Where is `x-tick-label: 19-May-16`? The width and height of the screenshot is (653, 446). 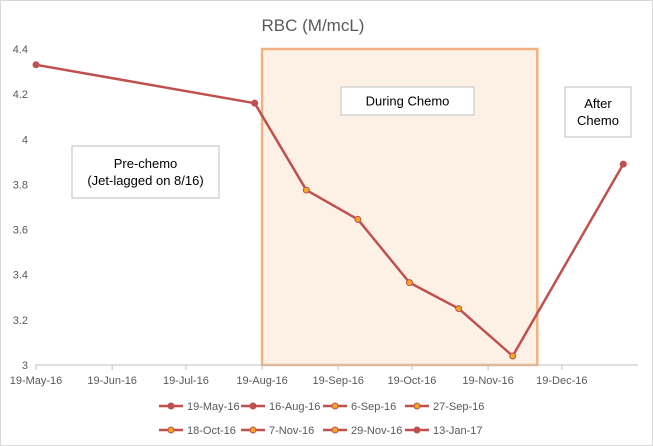 x-tick-label: 19-May-16 is located at coordinates (36, 381).